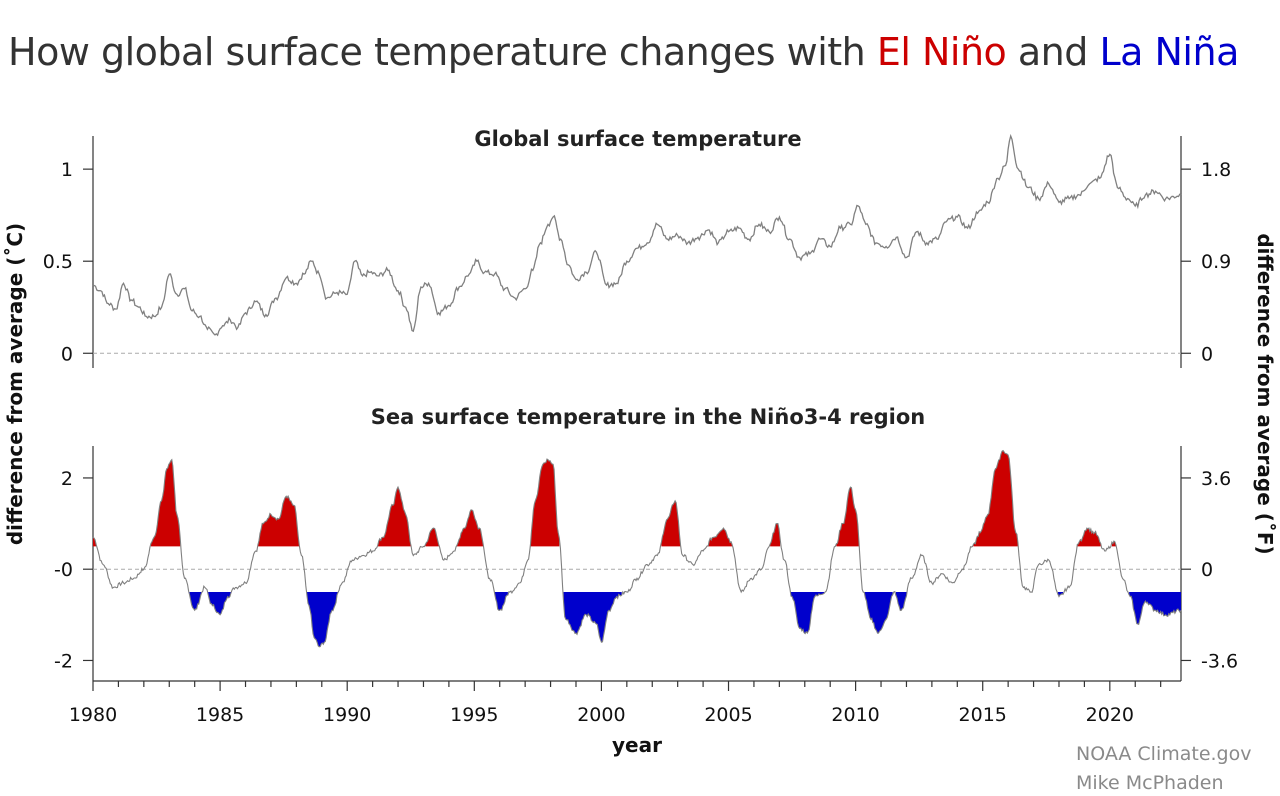  I want to click on y-tick-label: 1, so click(67, 170).